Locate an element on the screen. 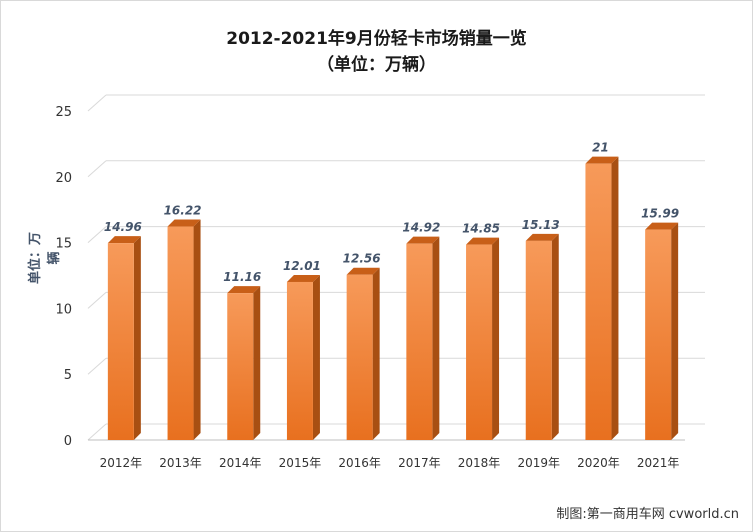 This screenshot has height=532, width=753. y-tick-label: 15 is located at coordinates (63, 244).